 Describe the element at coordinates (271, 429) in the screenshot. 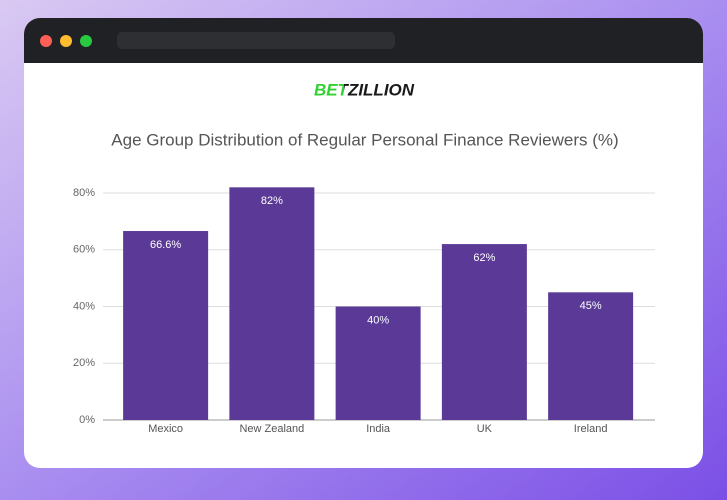

I see `x-tick-label: New Zealand` at that location.